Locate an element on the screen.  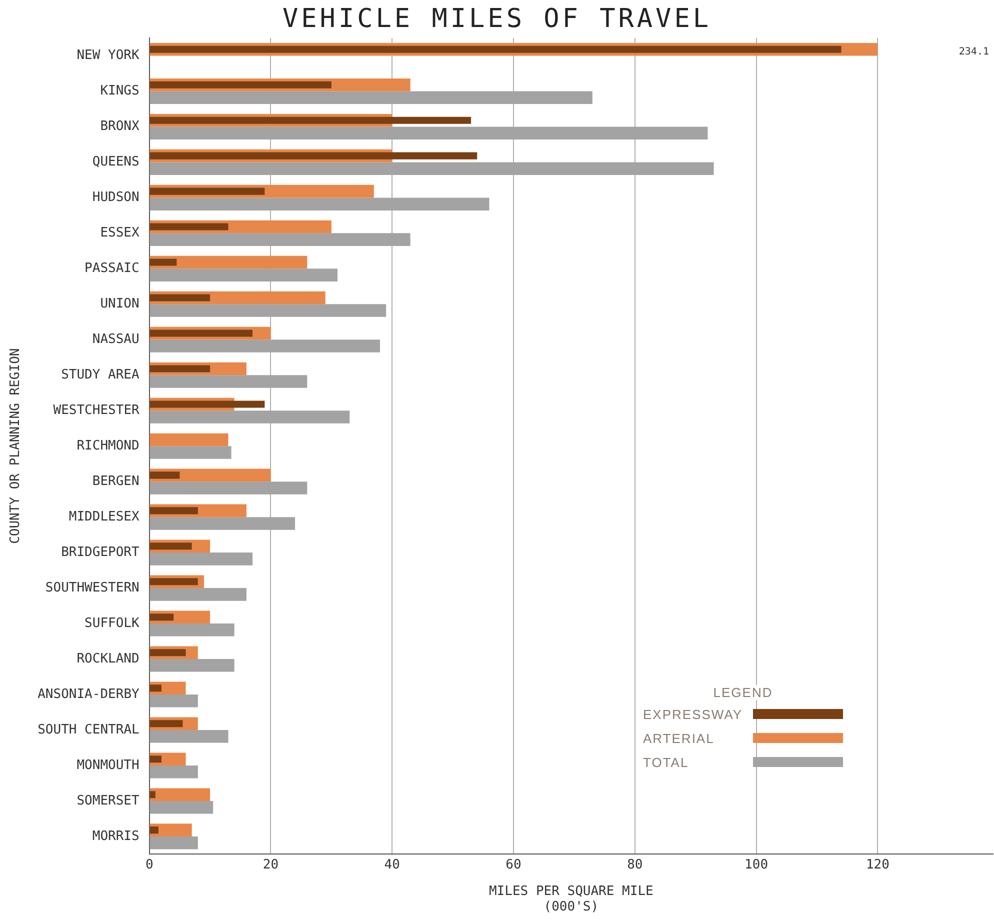
x-axis-title: MILES PER SQUARE MILE (000'S) is located at coordinates (571, 899).